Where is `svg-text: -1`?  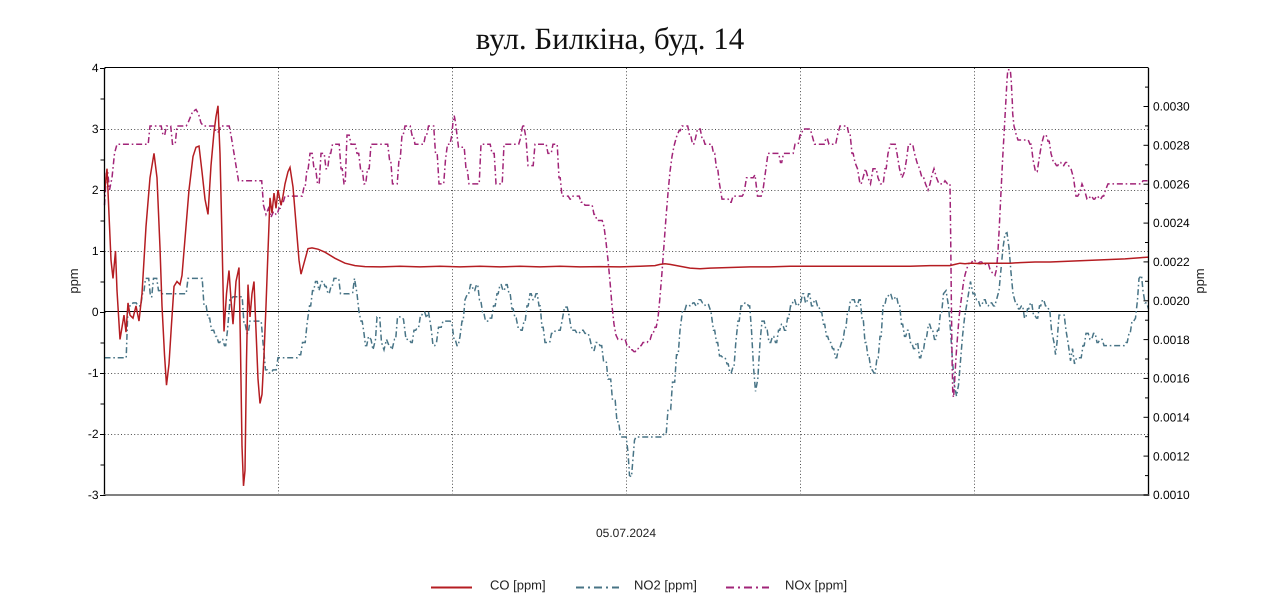 svg-text: -1 is located at coordinates (93, 373).